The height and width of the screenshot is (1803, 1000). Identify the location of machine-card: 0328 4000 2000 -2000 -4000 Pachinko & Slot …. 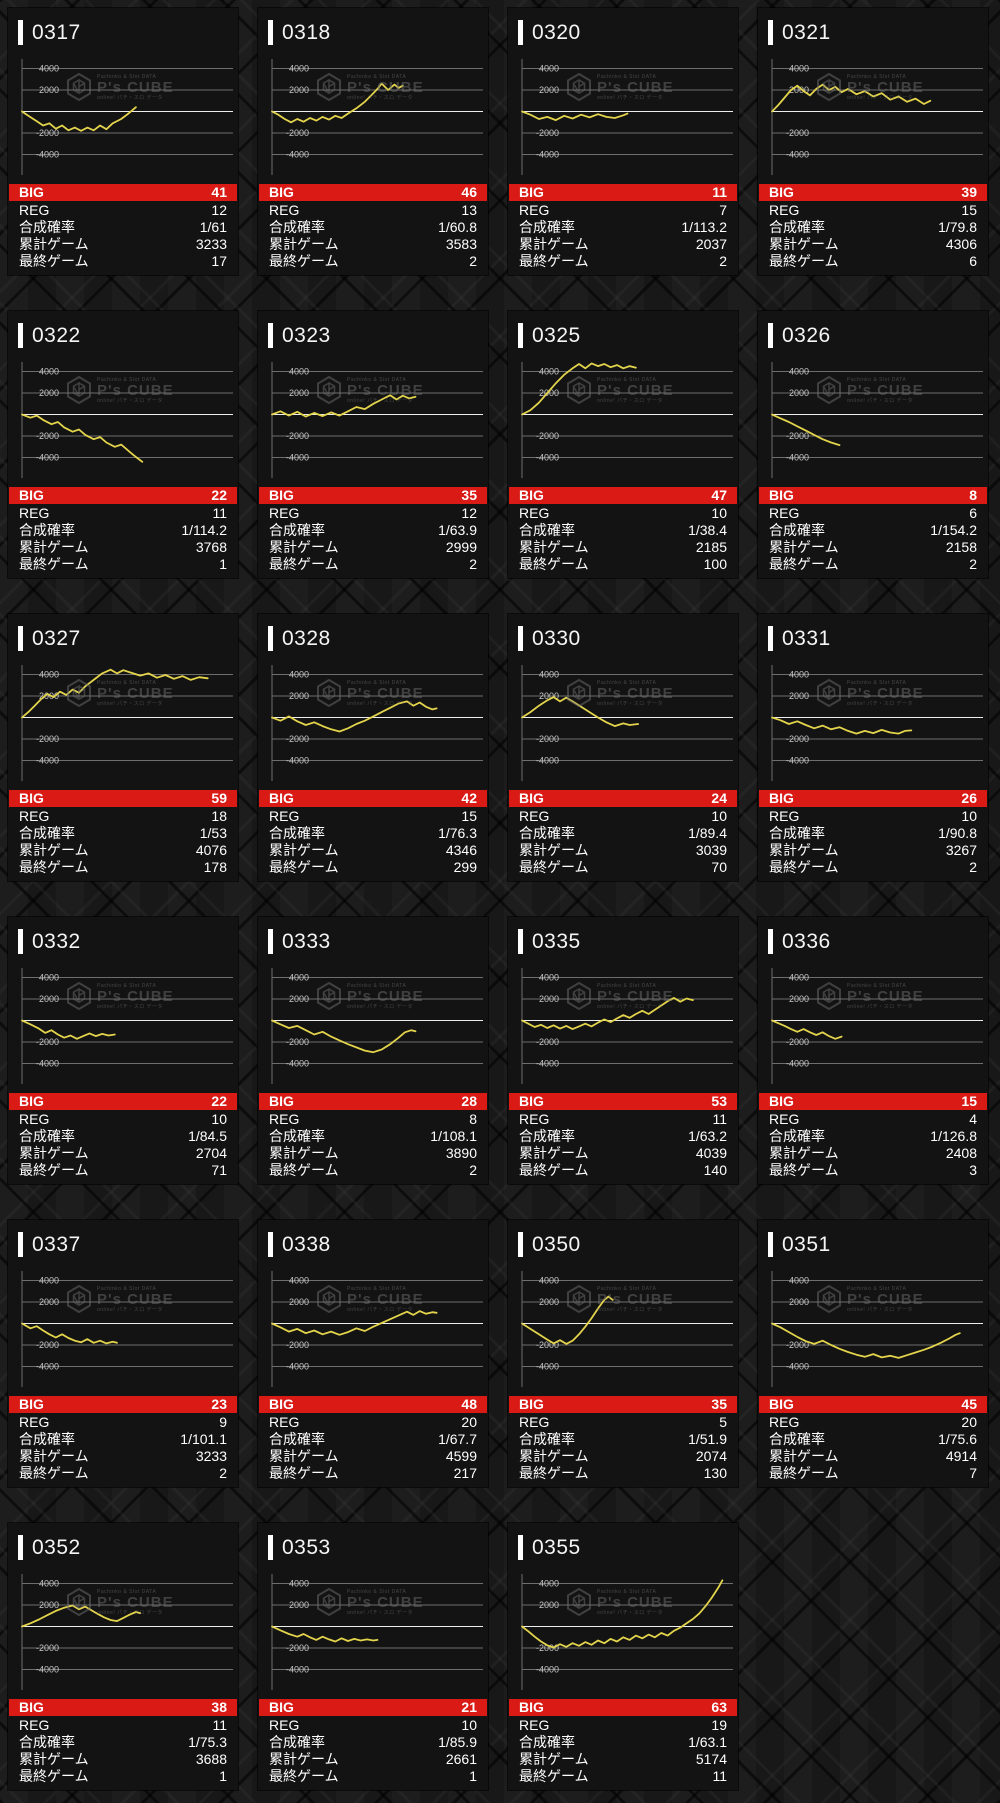
(373, 747).